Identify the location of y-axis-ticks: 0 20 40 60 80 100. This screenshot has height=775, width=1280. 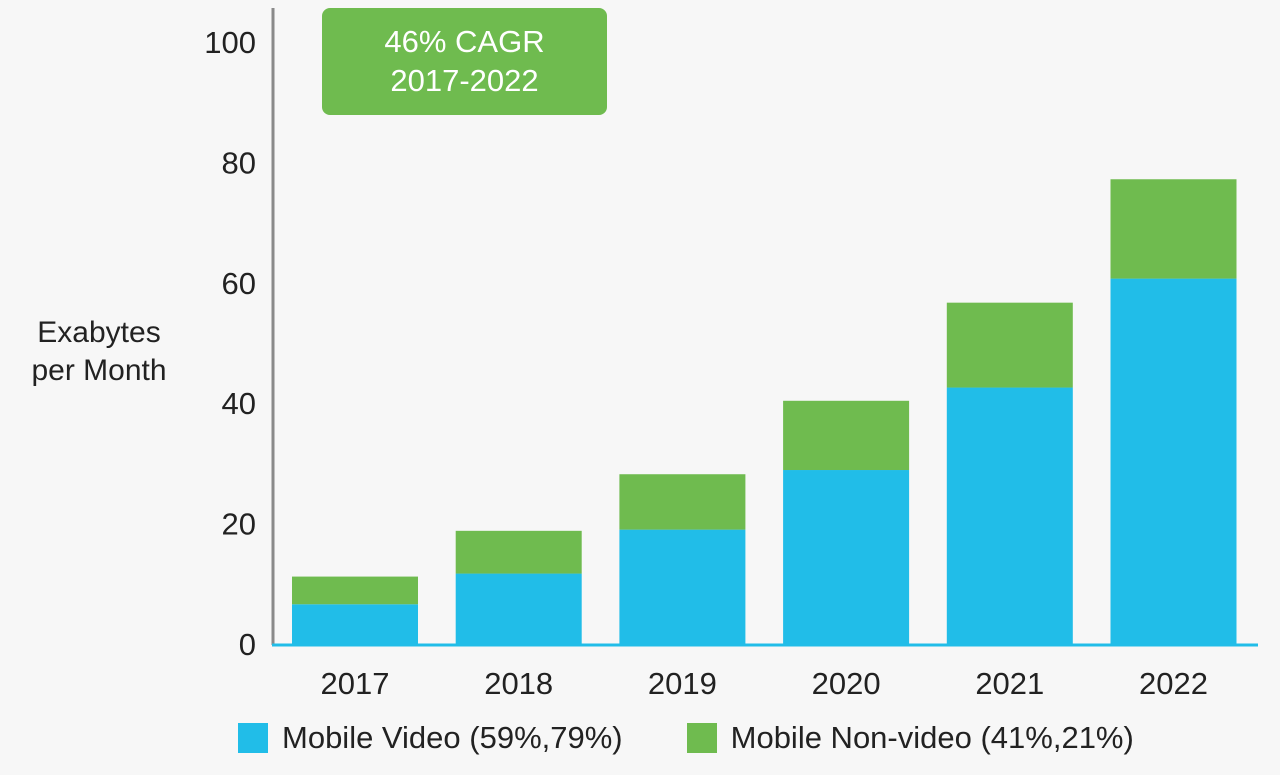
(230, 343).